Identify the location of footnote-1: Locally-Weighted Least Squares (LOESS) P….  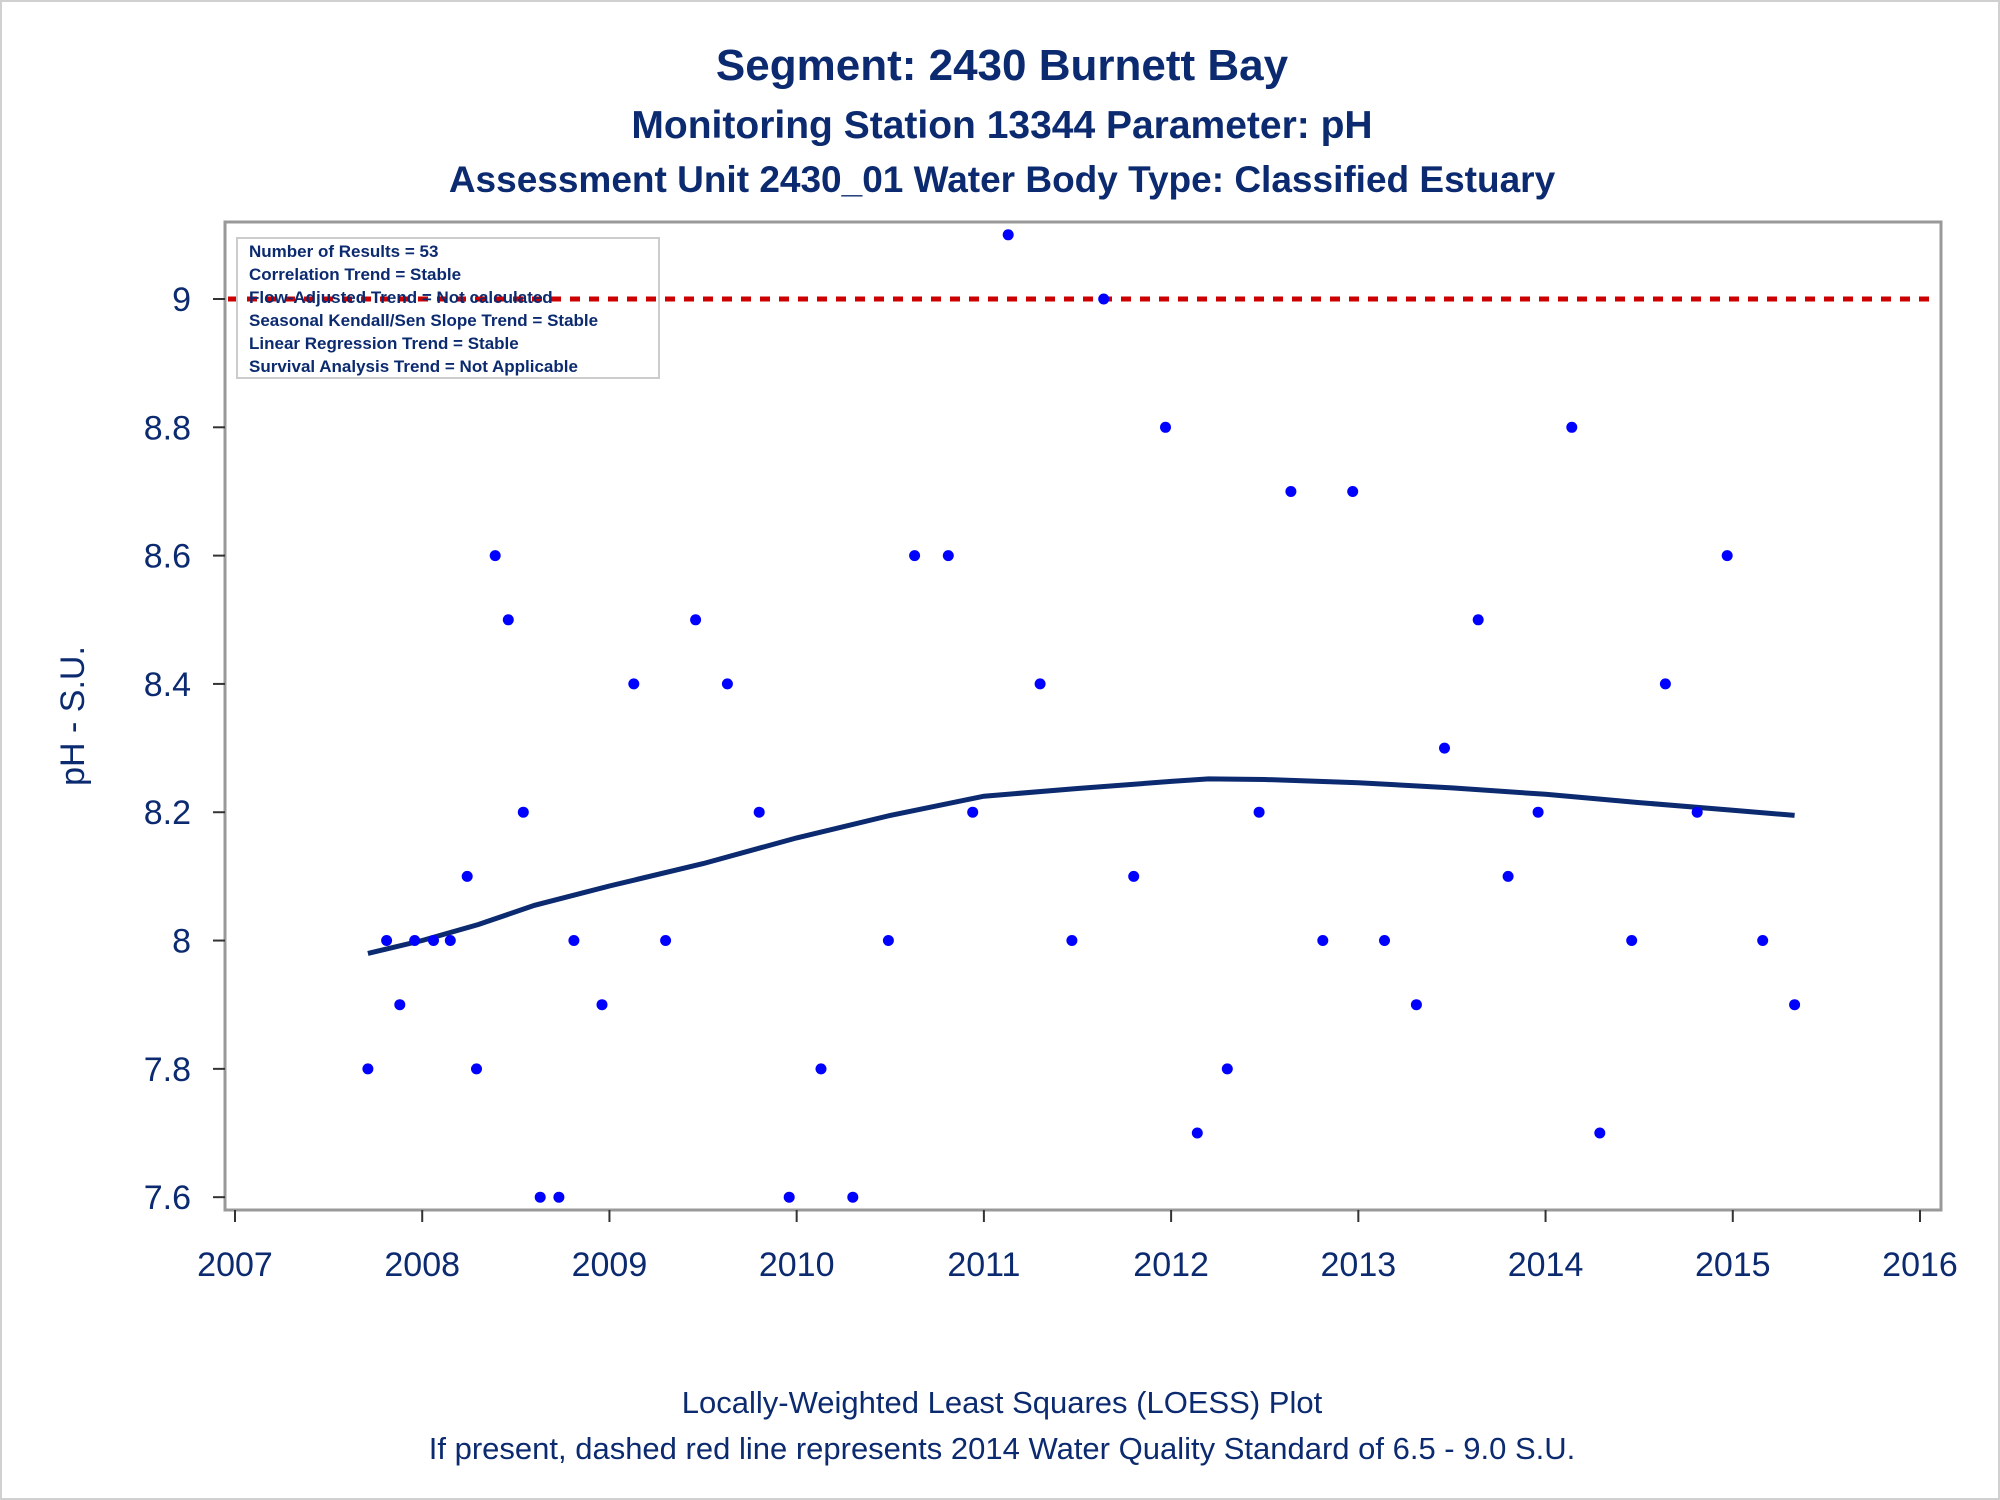
(1002, 1402).